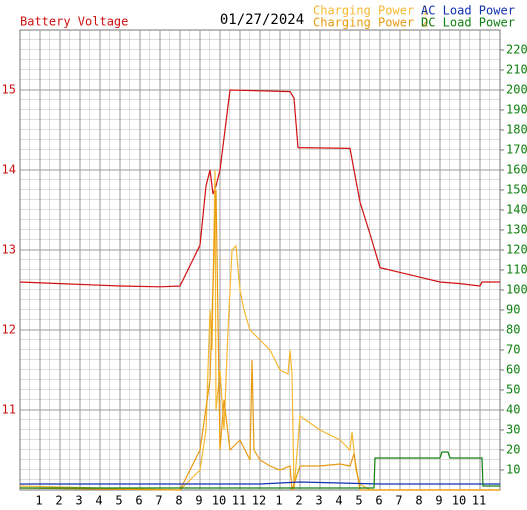  What do you see at coordinates (74, 22) in the screenshot?
I see `chart-title: Battery Voltage` at bounding box center [74, 22].